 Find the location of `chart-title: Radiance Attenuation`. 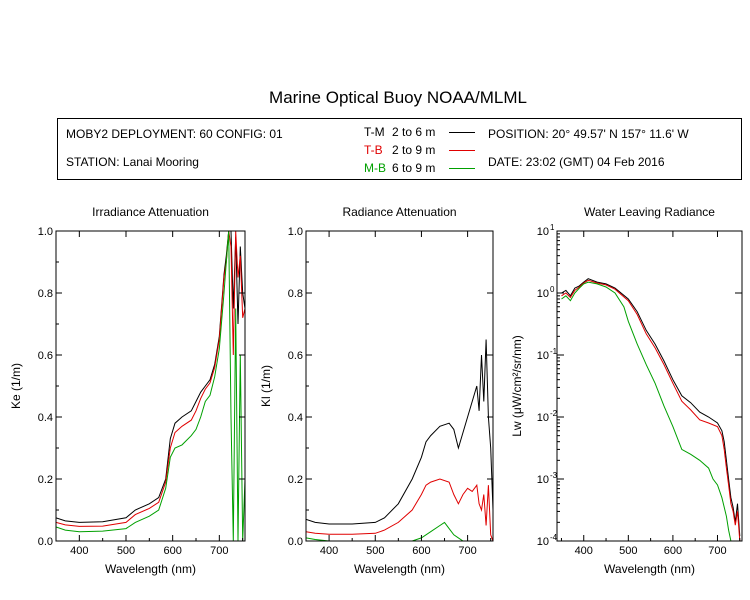

chart-title: Radiance Attenuation is located at coordinates (399, 212).